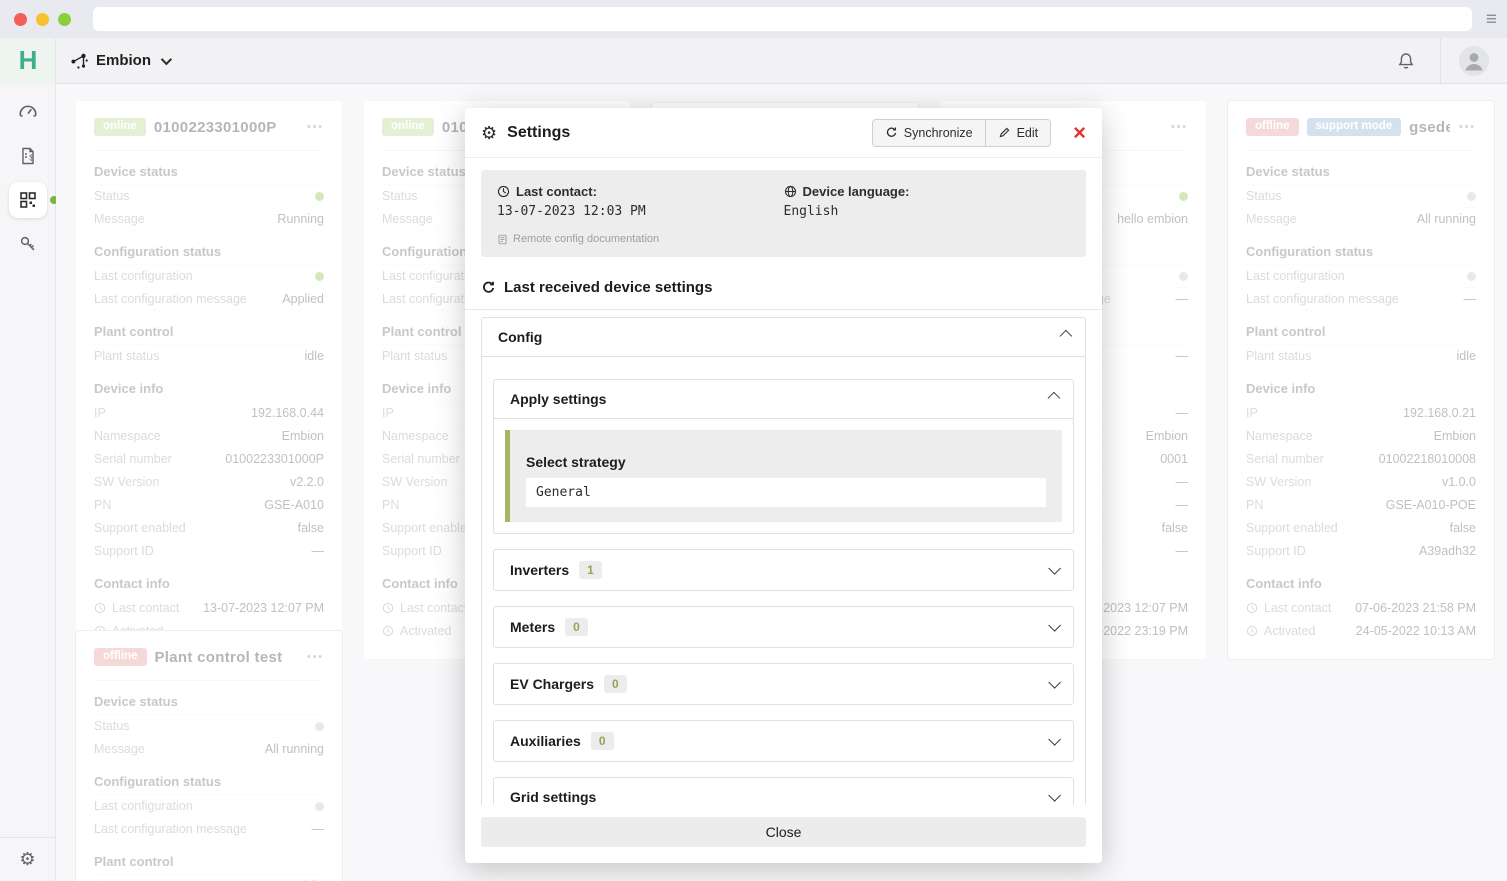 This screenshot has height=881, width=1507. I want to click on window-controls, so click(42, 19).